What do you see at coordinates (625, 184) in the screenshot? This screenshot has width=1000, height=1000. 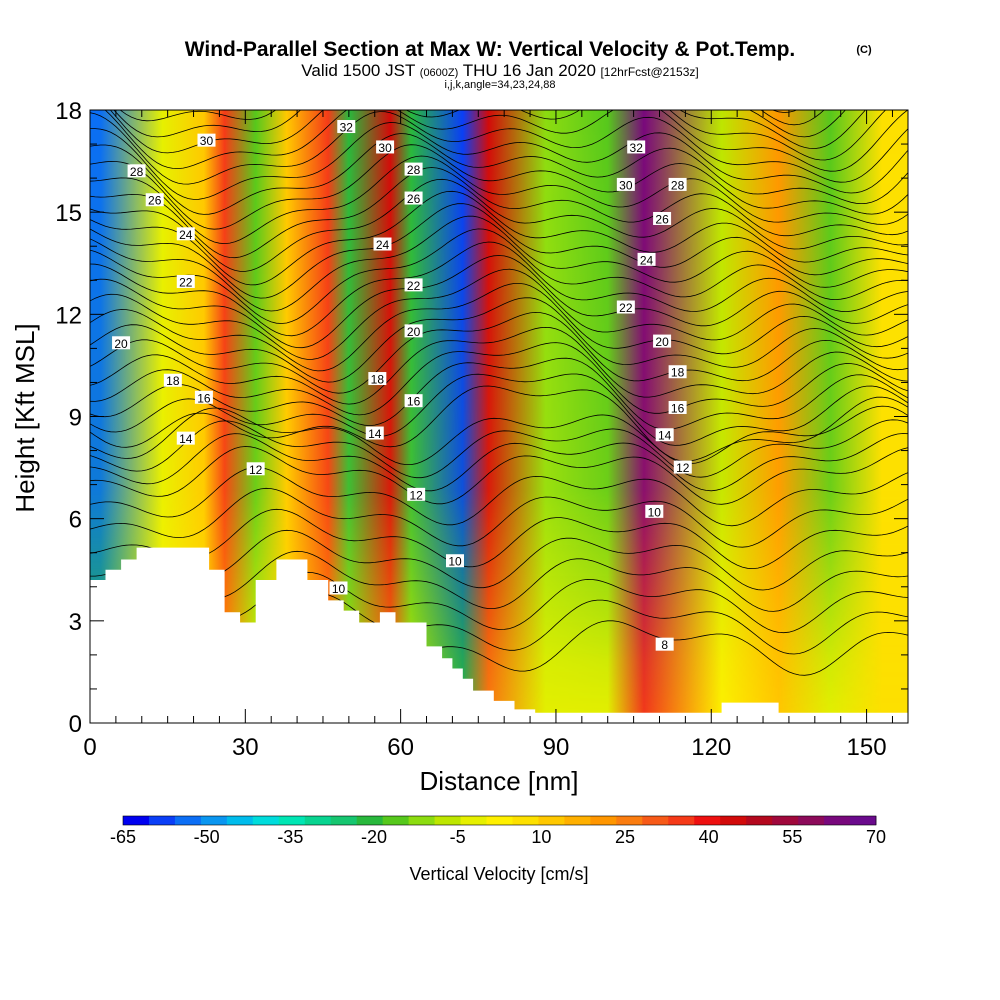 I see `contour-label: 30` at bounding box center [625, 184].